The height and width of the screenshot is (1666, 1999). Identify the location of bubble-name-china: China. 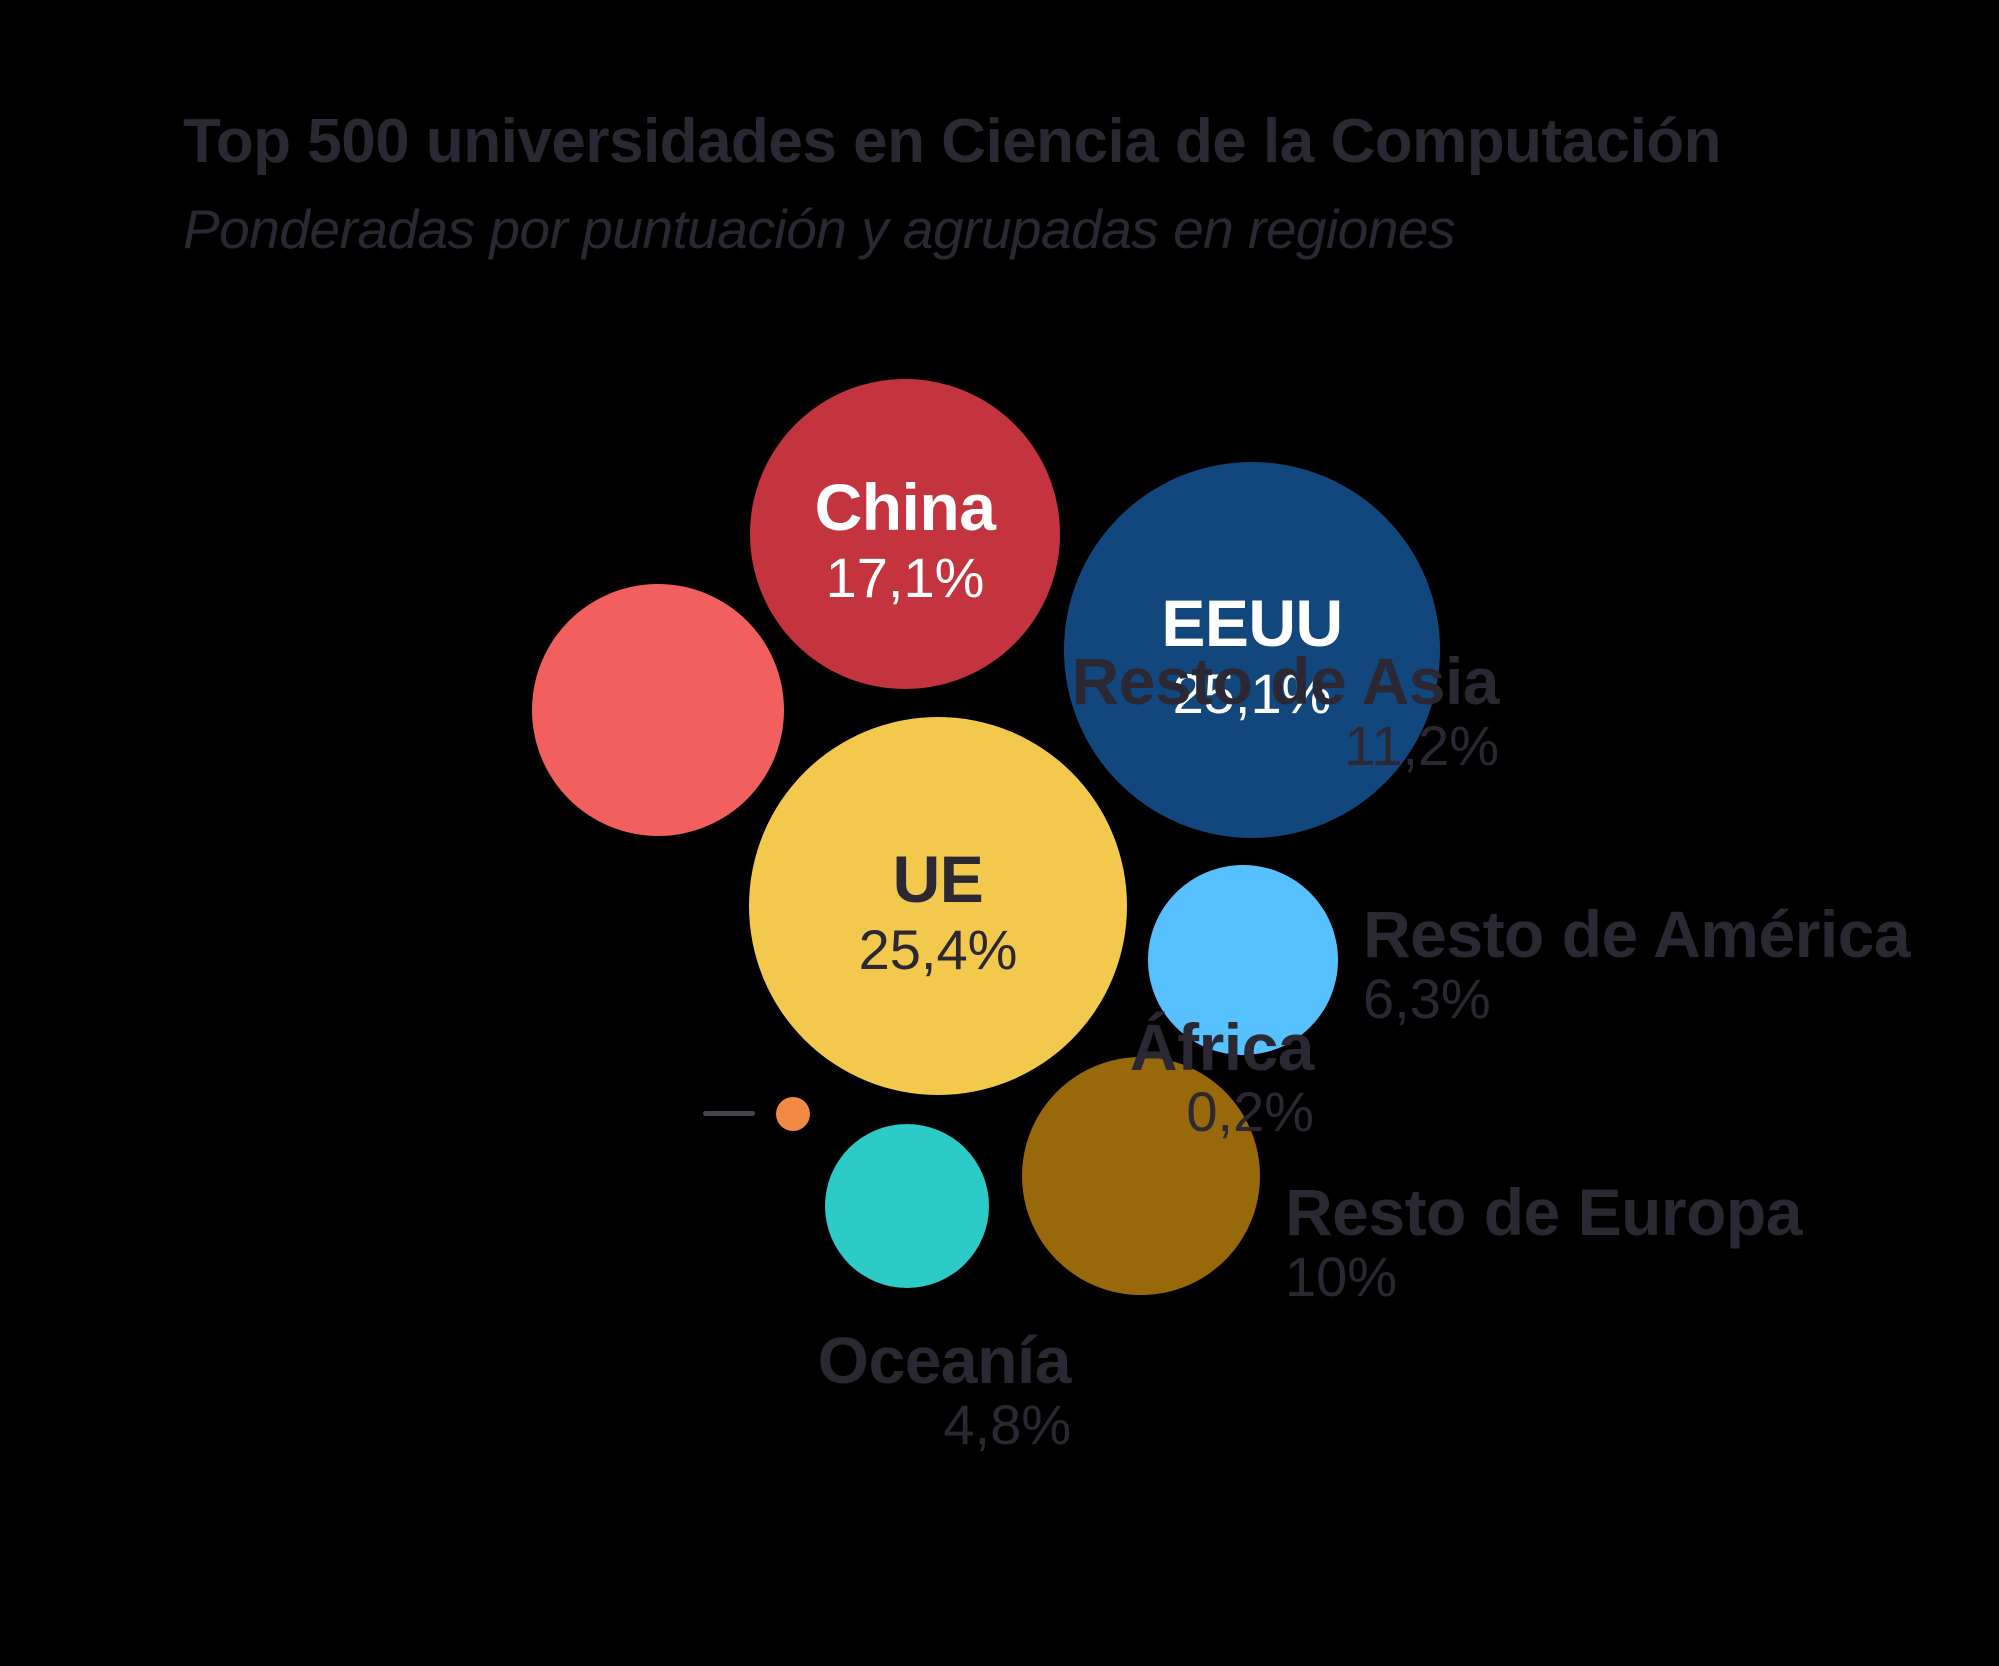
(905, 507).